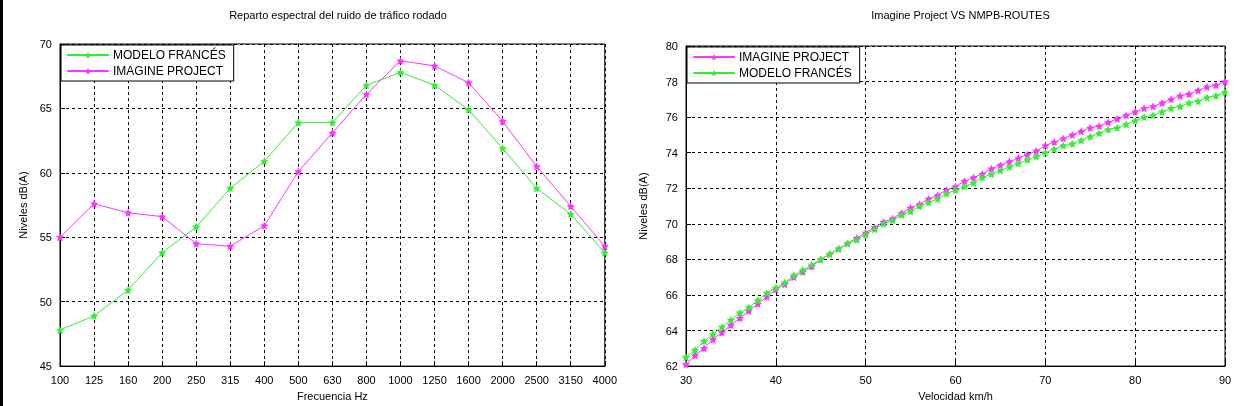  What do you see at coordinates (468, 379) in the screenshot?
I see `x-tick-label: 1600` at bounding box center [468, 379].